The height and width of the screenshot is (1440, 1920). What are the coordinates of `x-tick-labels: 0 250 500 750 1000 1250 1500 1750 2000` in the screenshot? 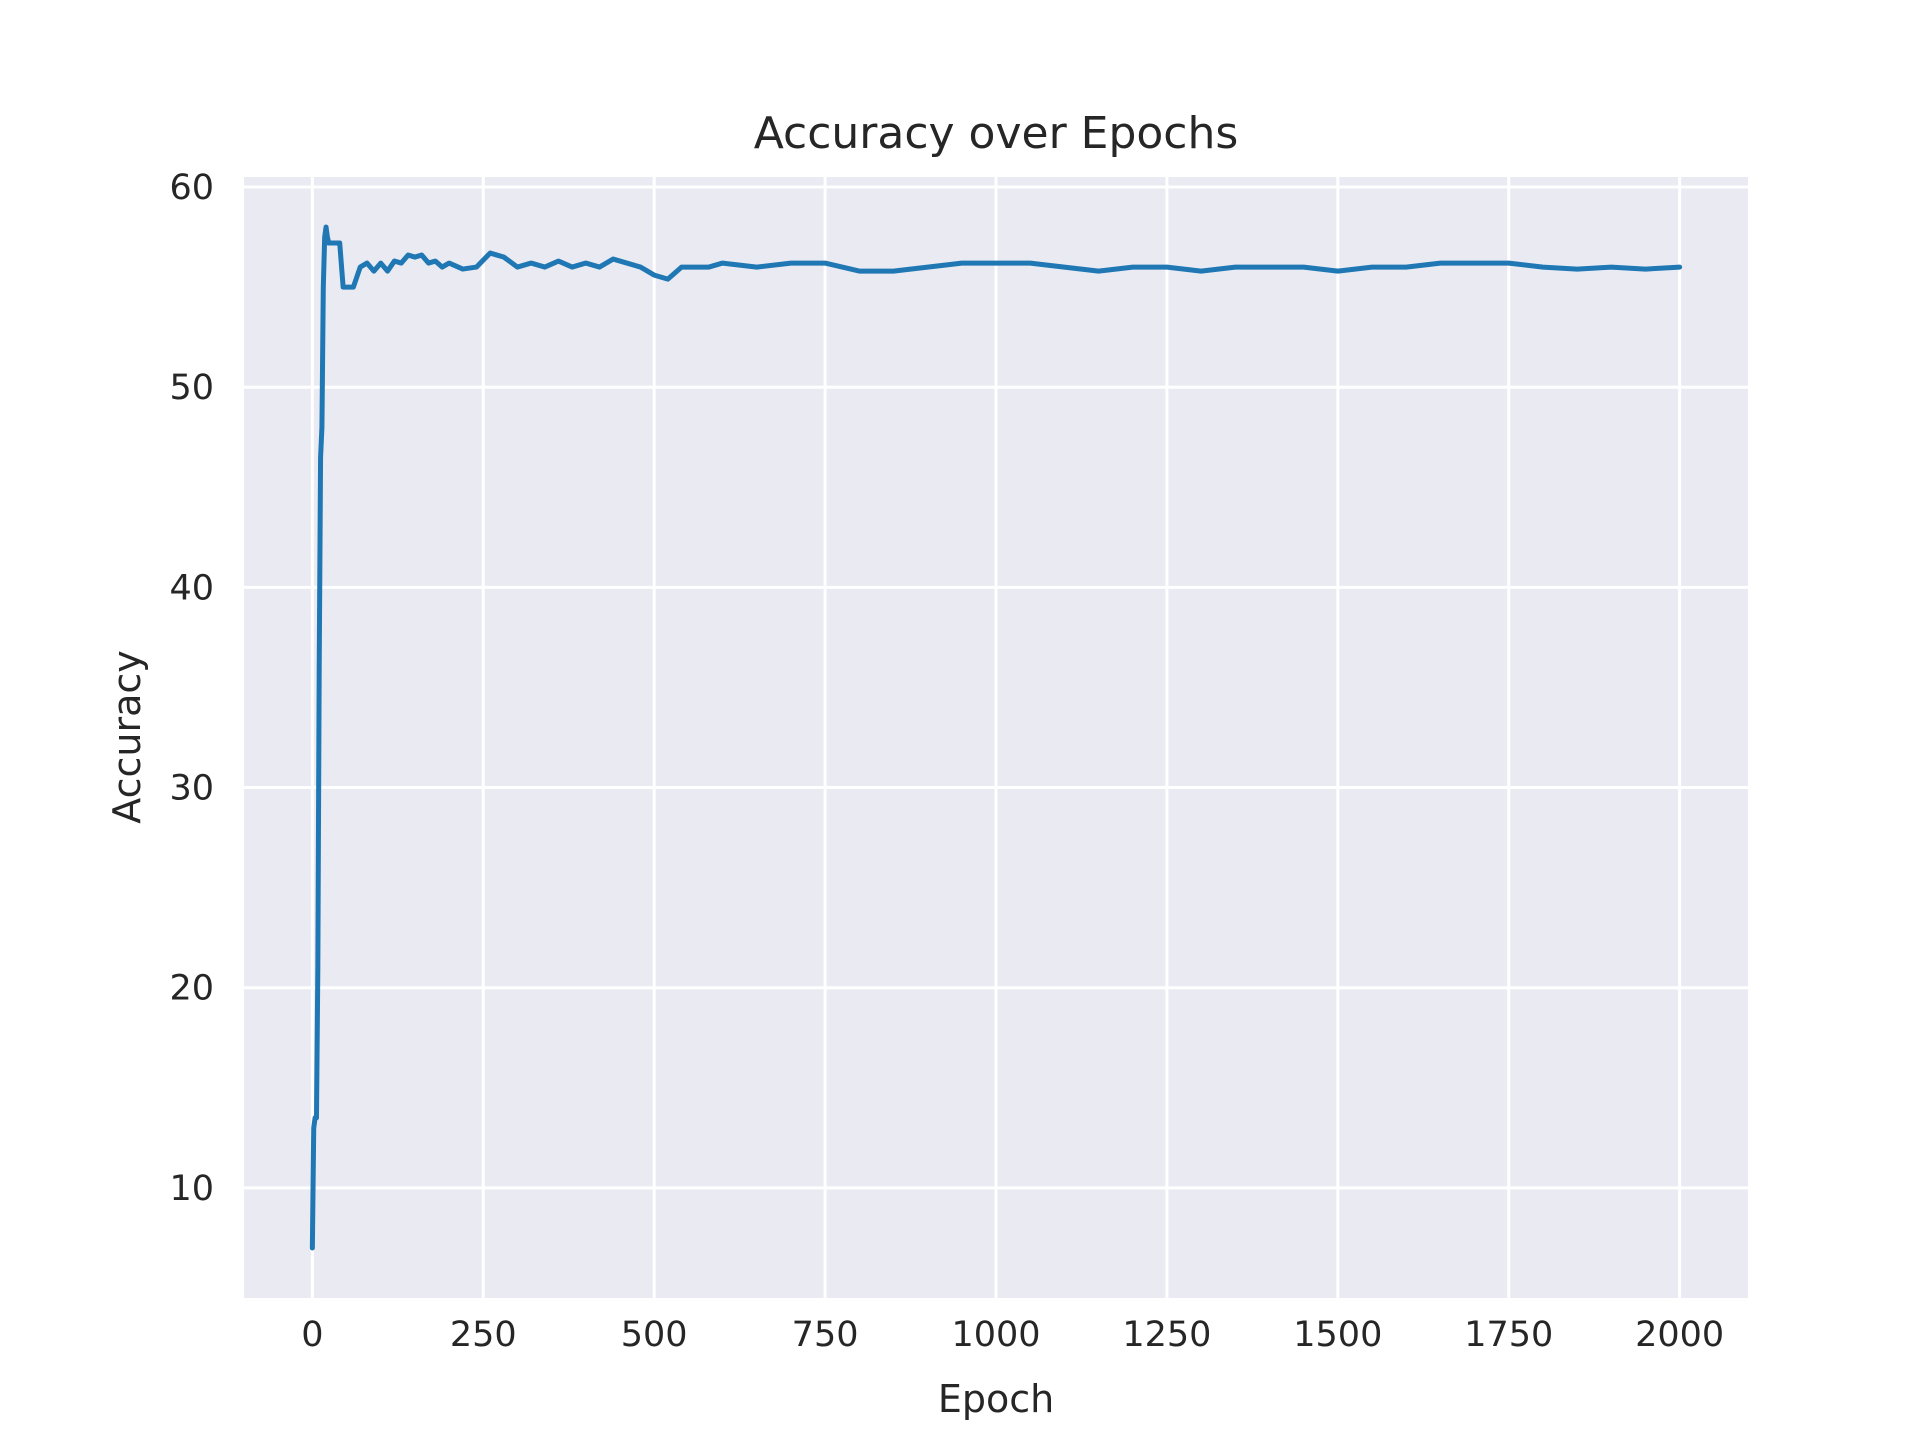 It's located at (1012, 1335).